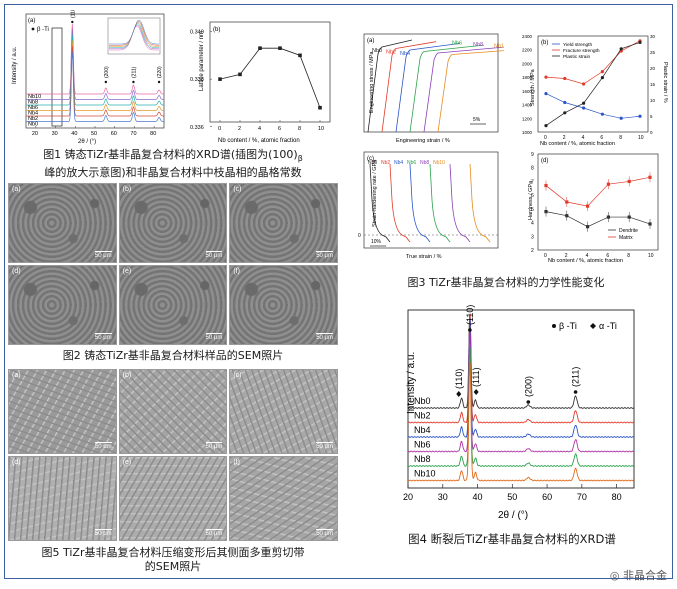 The height and width of the screenshot is (589, 677). I want to click on watermark: ◎ 非晶合金, so click(638, 575).